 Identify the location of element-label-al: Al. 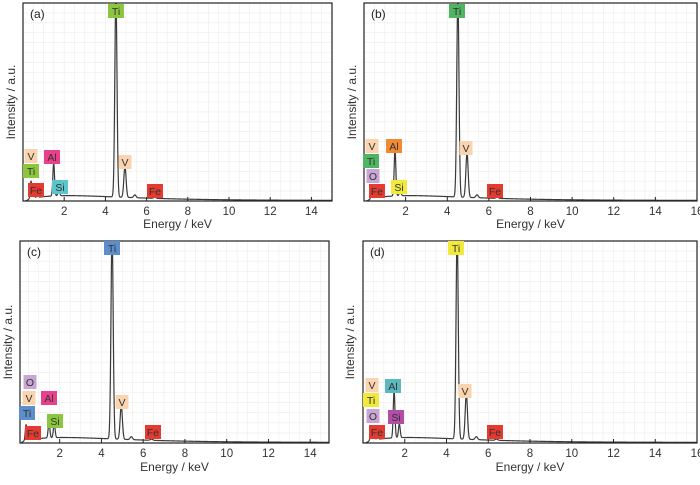
(394, 146).